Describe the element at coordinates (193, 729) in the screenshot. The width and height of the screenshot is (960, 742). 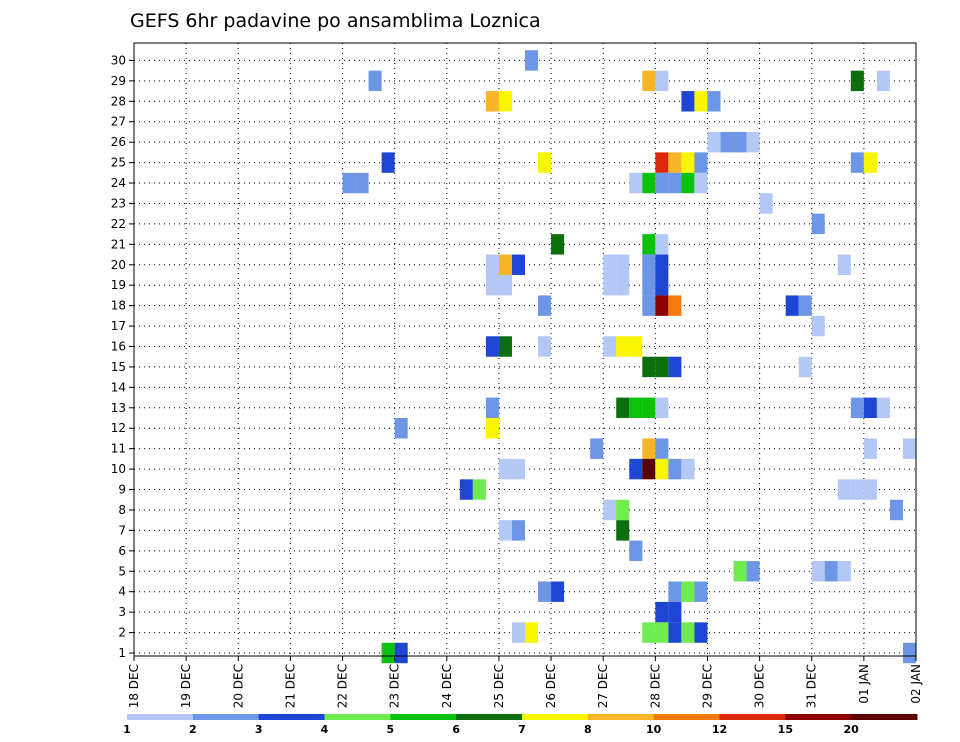
I see `legend-label: 2` at that location.